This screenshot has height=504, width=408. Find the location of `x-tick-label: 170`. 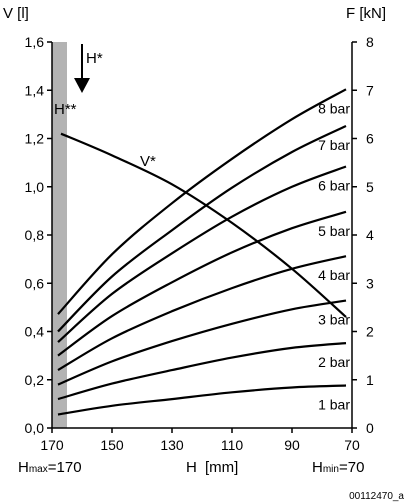

x-tick-label: 170 is located at coordinates (52, 445).